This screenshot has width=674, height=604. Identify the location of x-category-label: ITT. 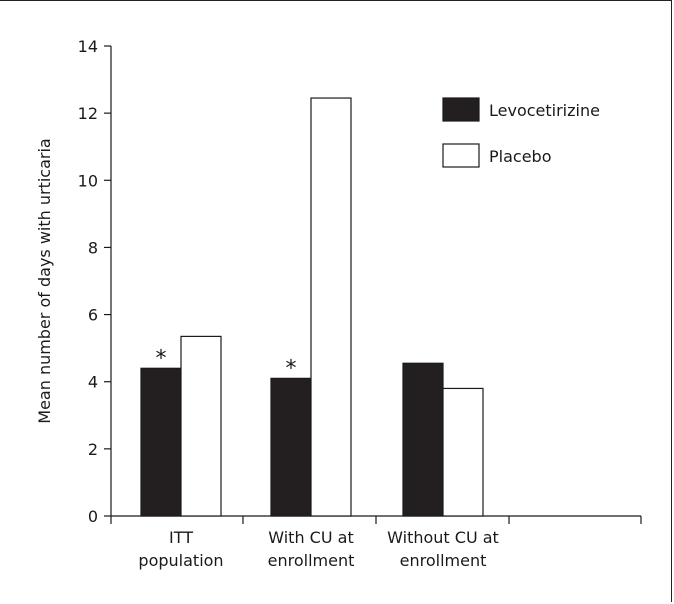
(181, 537).